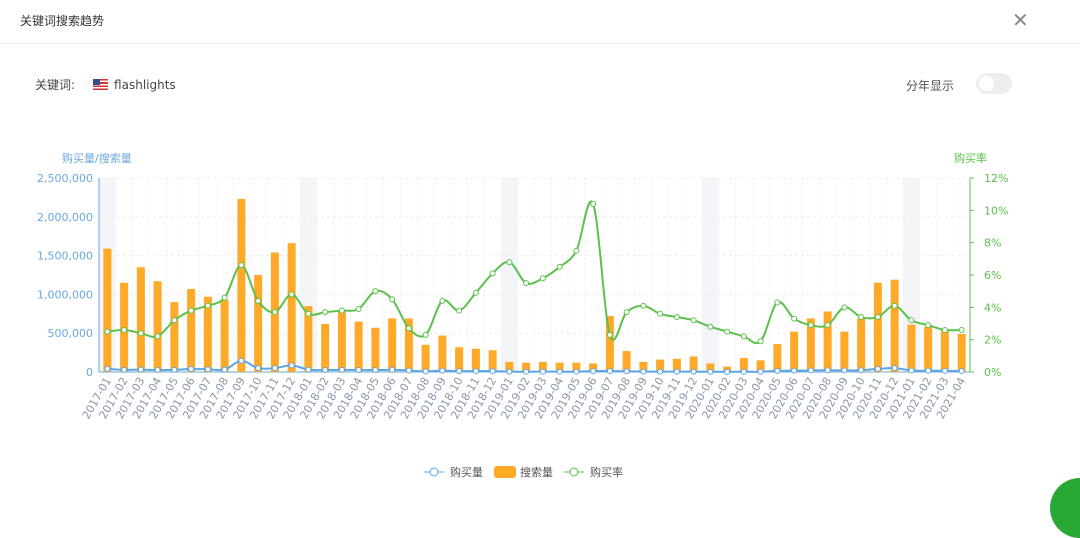  I want to click on y2-axis-label: 购买率, so click(970, 158).